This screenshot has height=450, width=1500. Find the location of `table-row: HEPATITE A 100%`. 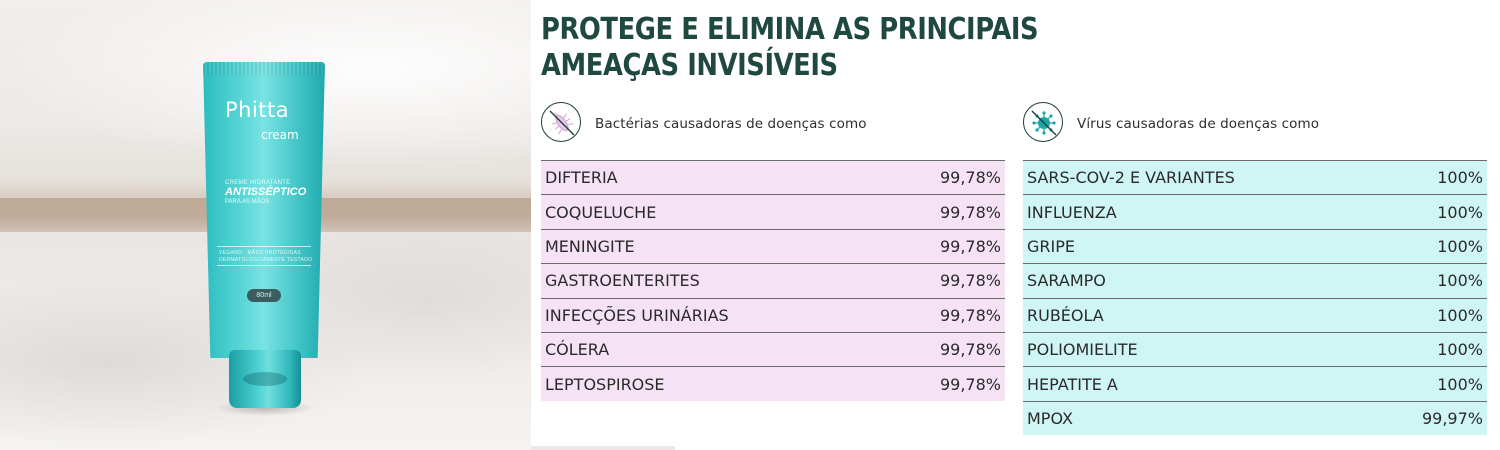

table-row: HEPATITE A 100% is located at coordinates (1255, 384).